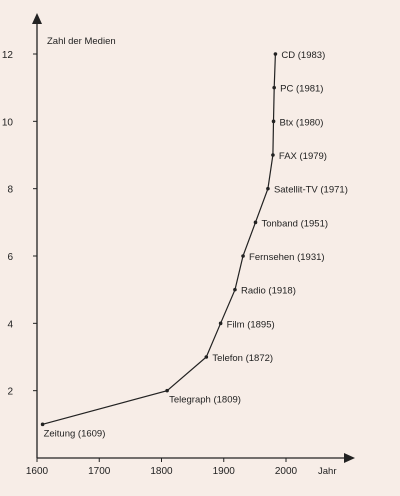  Describe the element at coordinates (303, 55) in the screenshot. I see `data-label: CD (1983)` at that location.